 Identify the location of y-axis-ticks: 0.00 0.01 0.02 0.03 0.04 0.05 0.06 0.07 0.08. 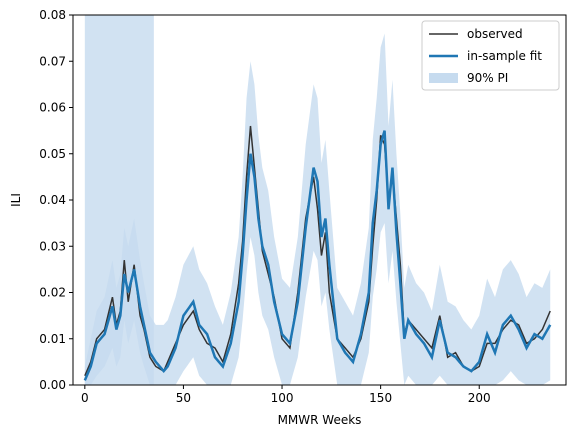
(56, 200).